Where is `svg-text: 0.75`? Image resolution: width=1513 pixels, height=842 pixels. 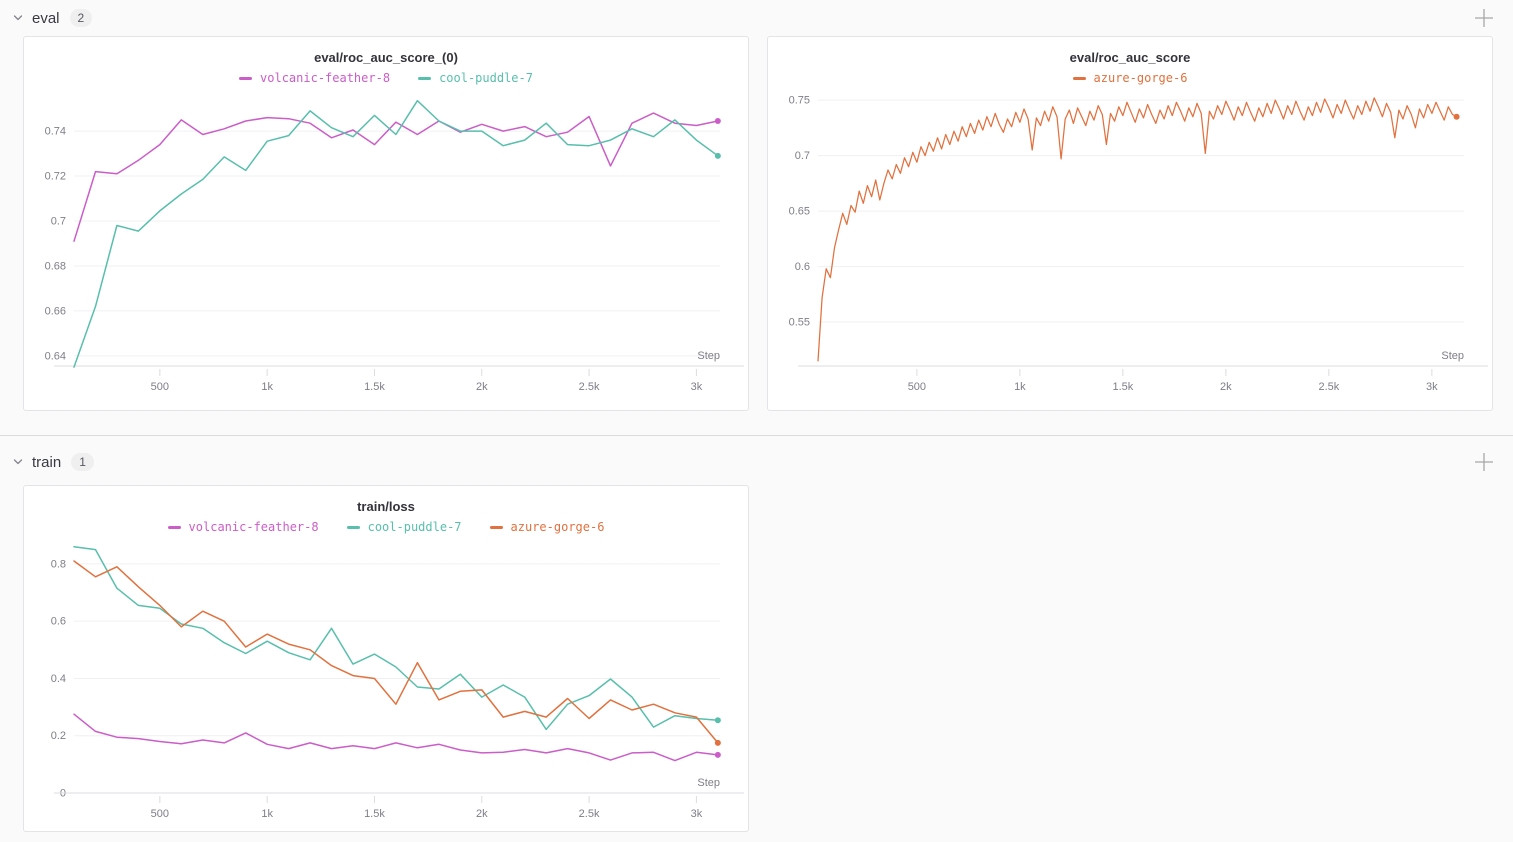
svg-text: 0.75 is located at coordinates (799, 101).